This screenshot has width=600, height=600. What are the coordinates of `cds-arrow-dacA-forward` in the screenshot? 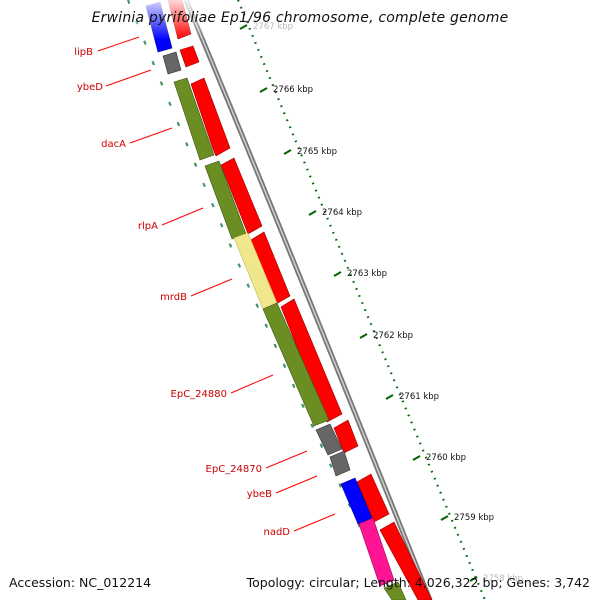 It's located at (210, 117).